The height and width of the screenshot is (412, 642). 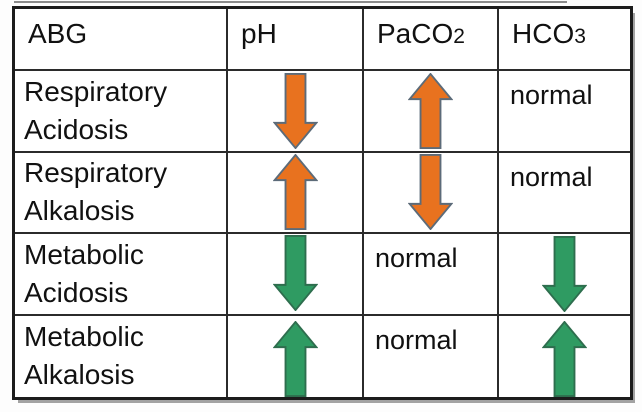 I want to click on cell-respiratory-acidosis-ph, so click(x=296, y=112).